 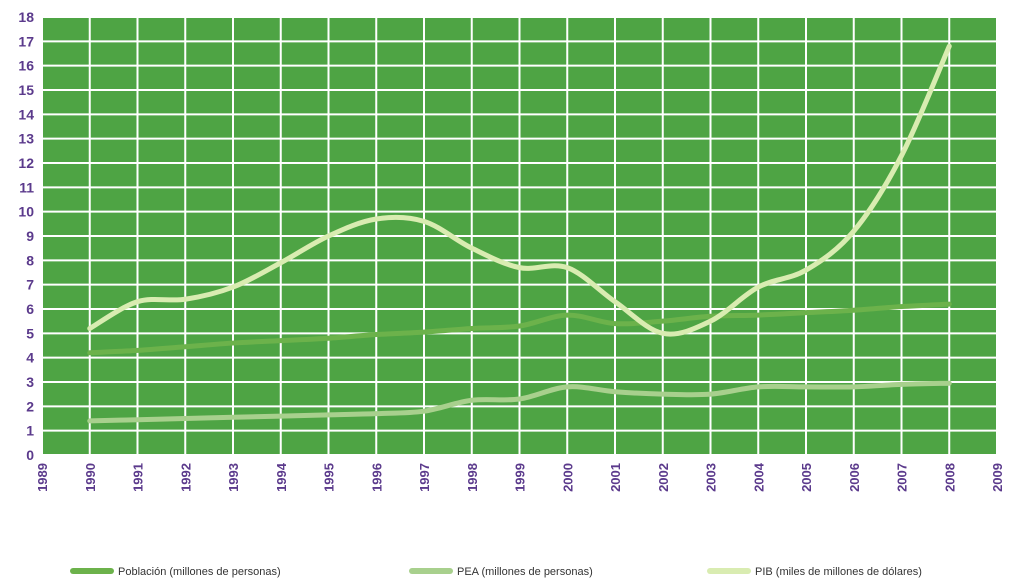 I want to click on legend-item-pea: PEA (millones de personas), so click(x=501, y=572).